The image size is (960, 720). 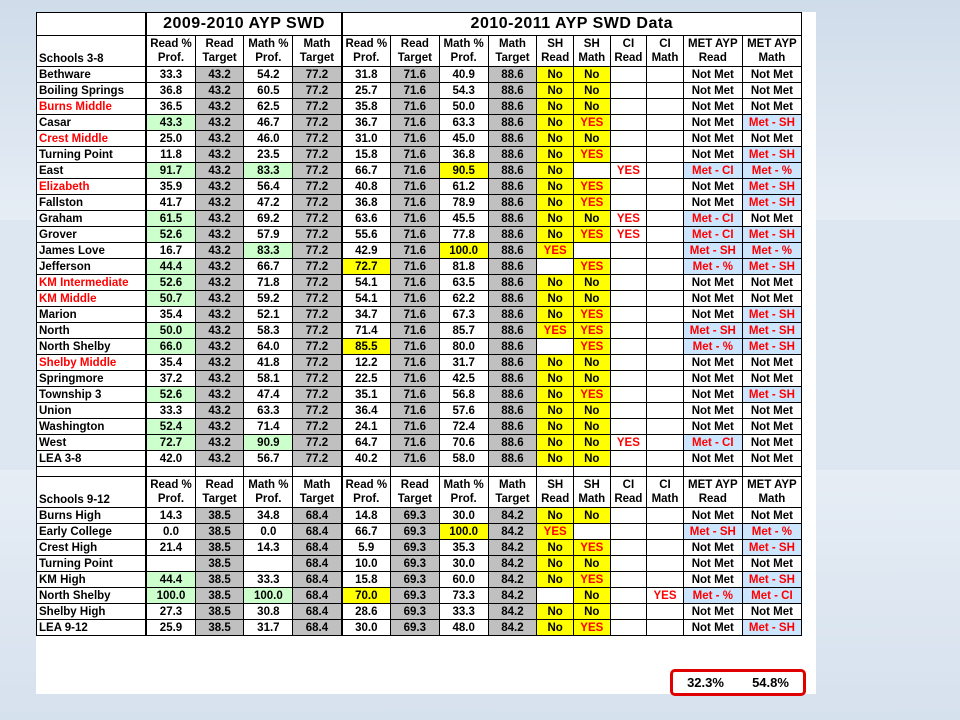 What do you see at coordinates (712, 442) in the screenshot?
I see `met-ayp-read: Met - CI` at bounding box center [712, 442].